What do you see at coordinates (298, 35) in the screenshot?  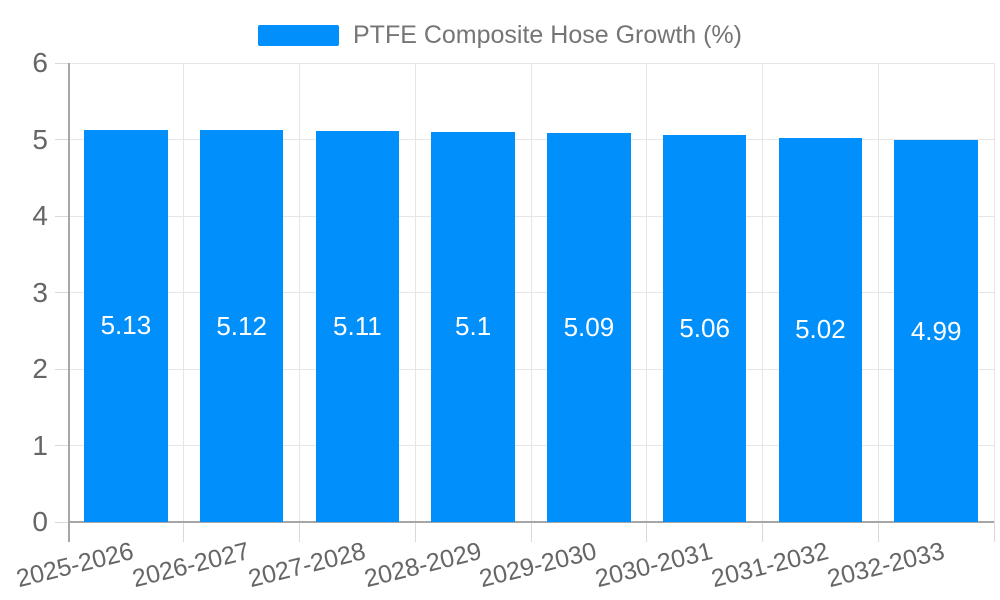 I see `legend-swatch-icon` at bounding box center [298, 35].